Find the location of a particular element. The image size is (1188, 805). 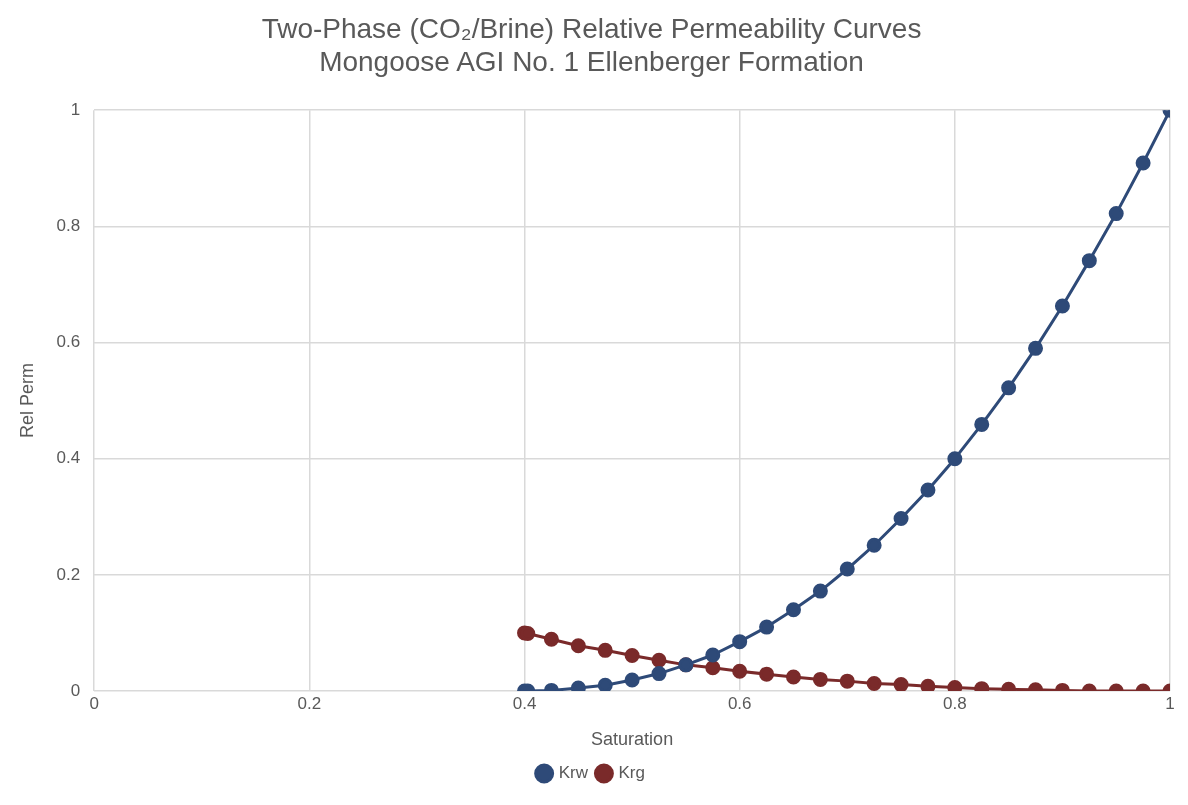

x-tick-label: 0.4 is located at coordinates (524, 703).